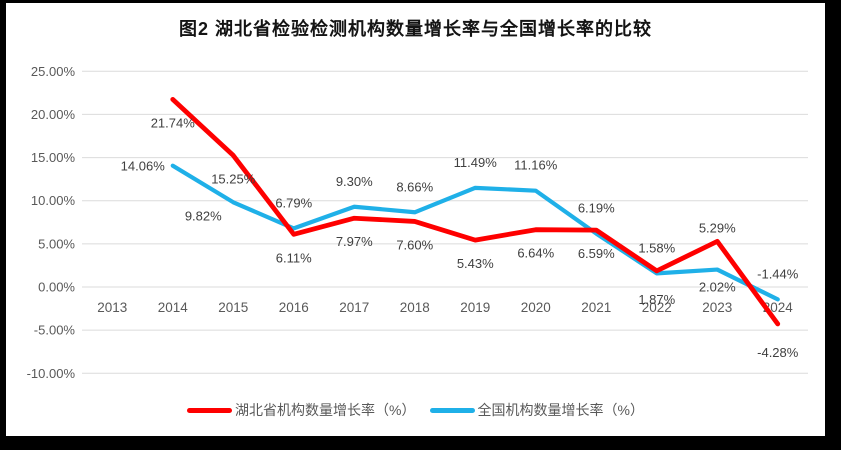 The width and height of the screenshot is (841, 450). Describe the element at coordinates (354, 307) in the screenshot. I see `x-axis-label: 2017` at that location.